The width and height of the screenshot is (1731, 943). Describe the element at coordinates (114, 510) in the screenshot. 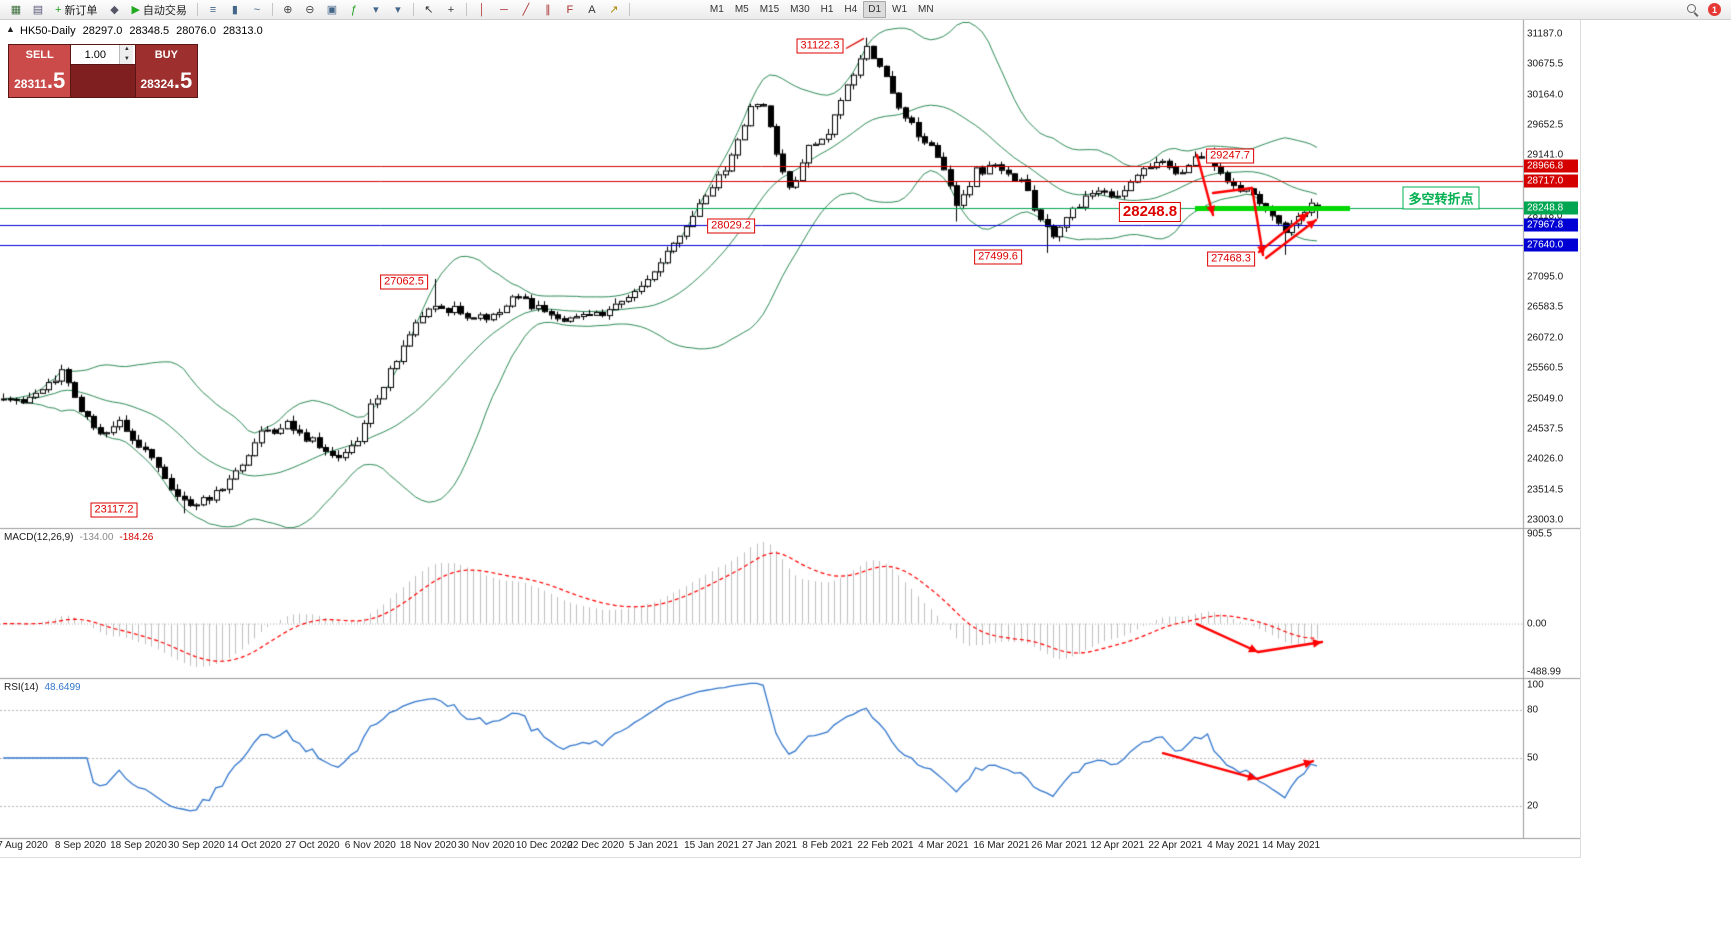

I see `price-callout-label: 23117.2` at that location.